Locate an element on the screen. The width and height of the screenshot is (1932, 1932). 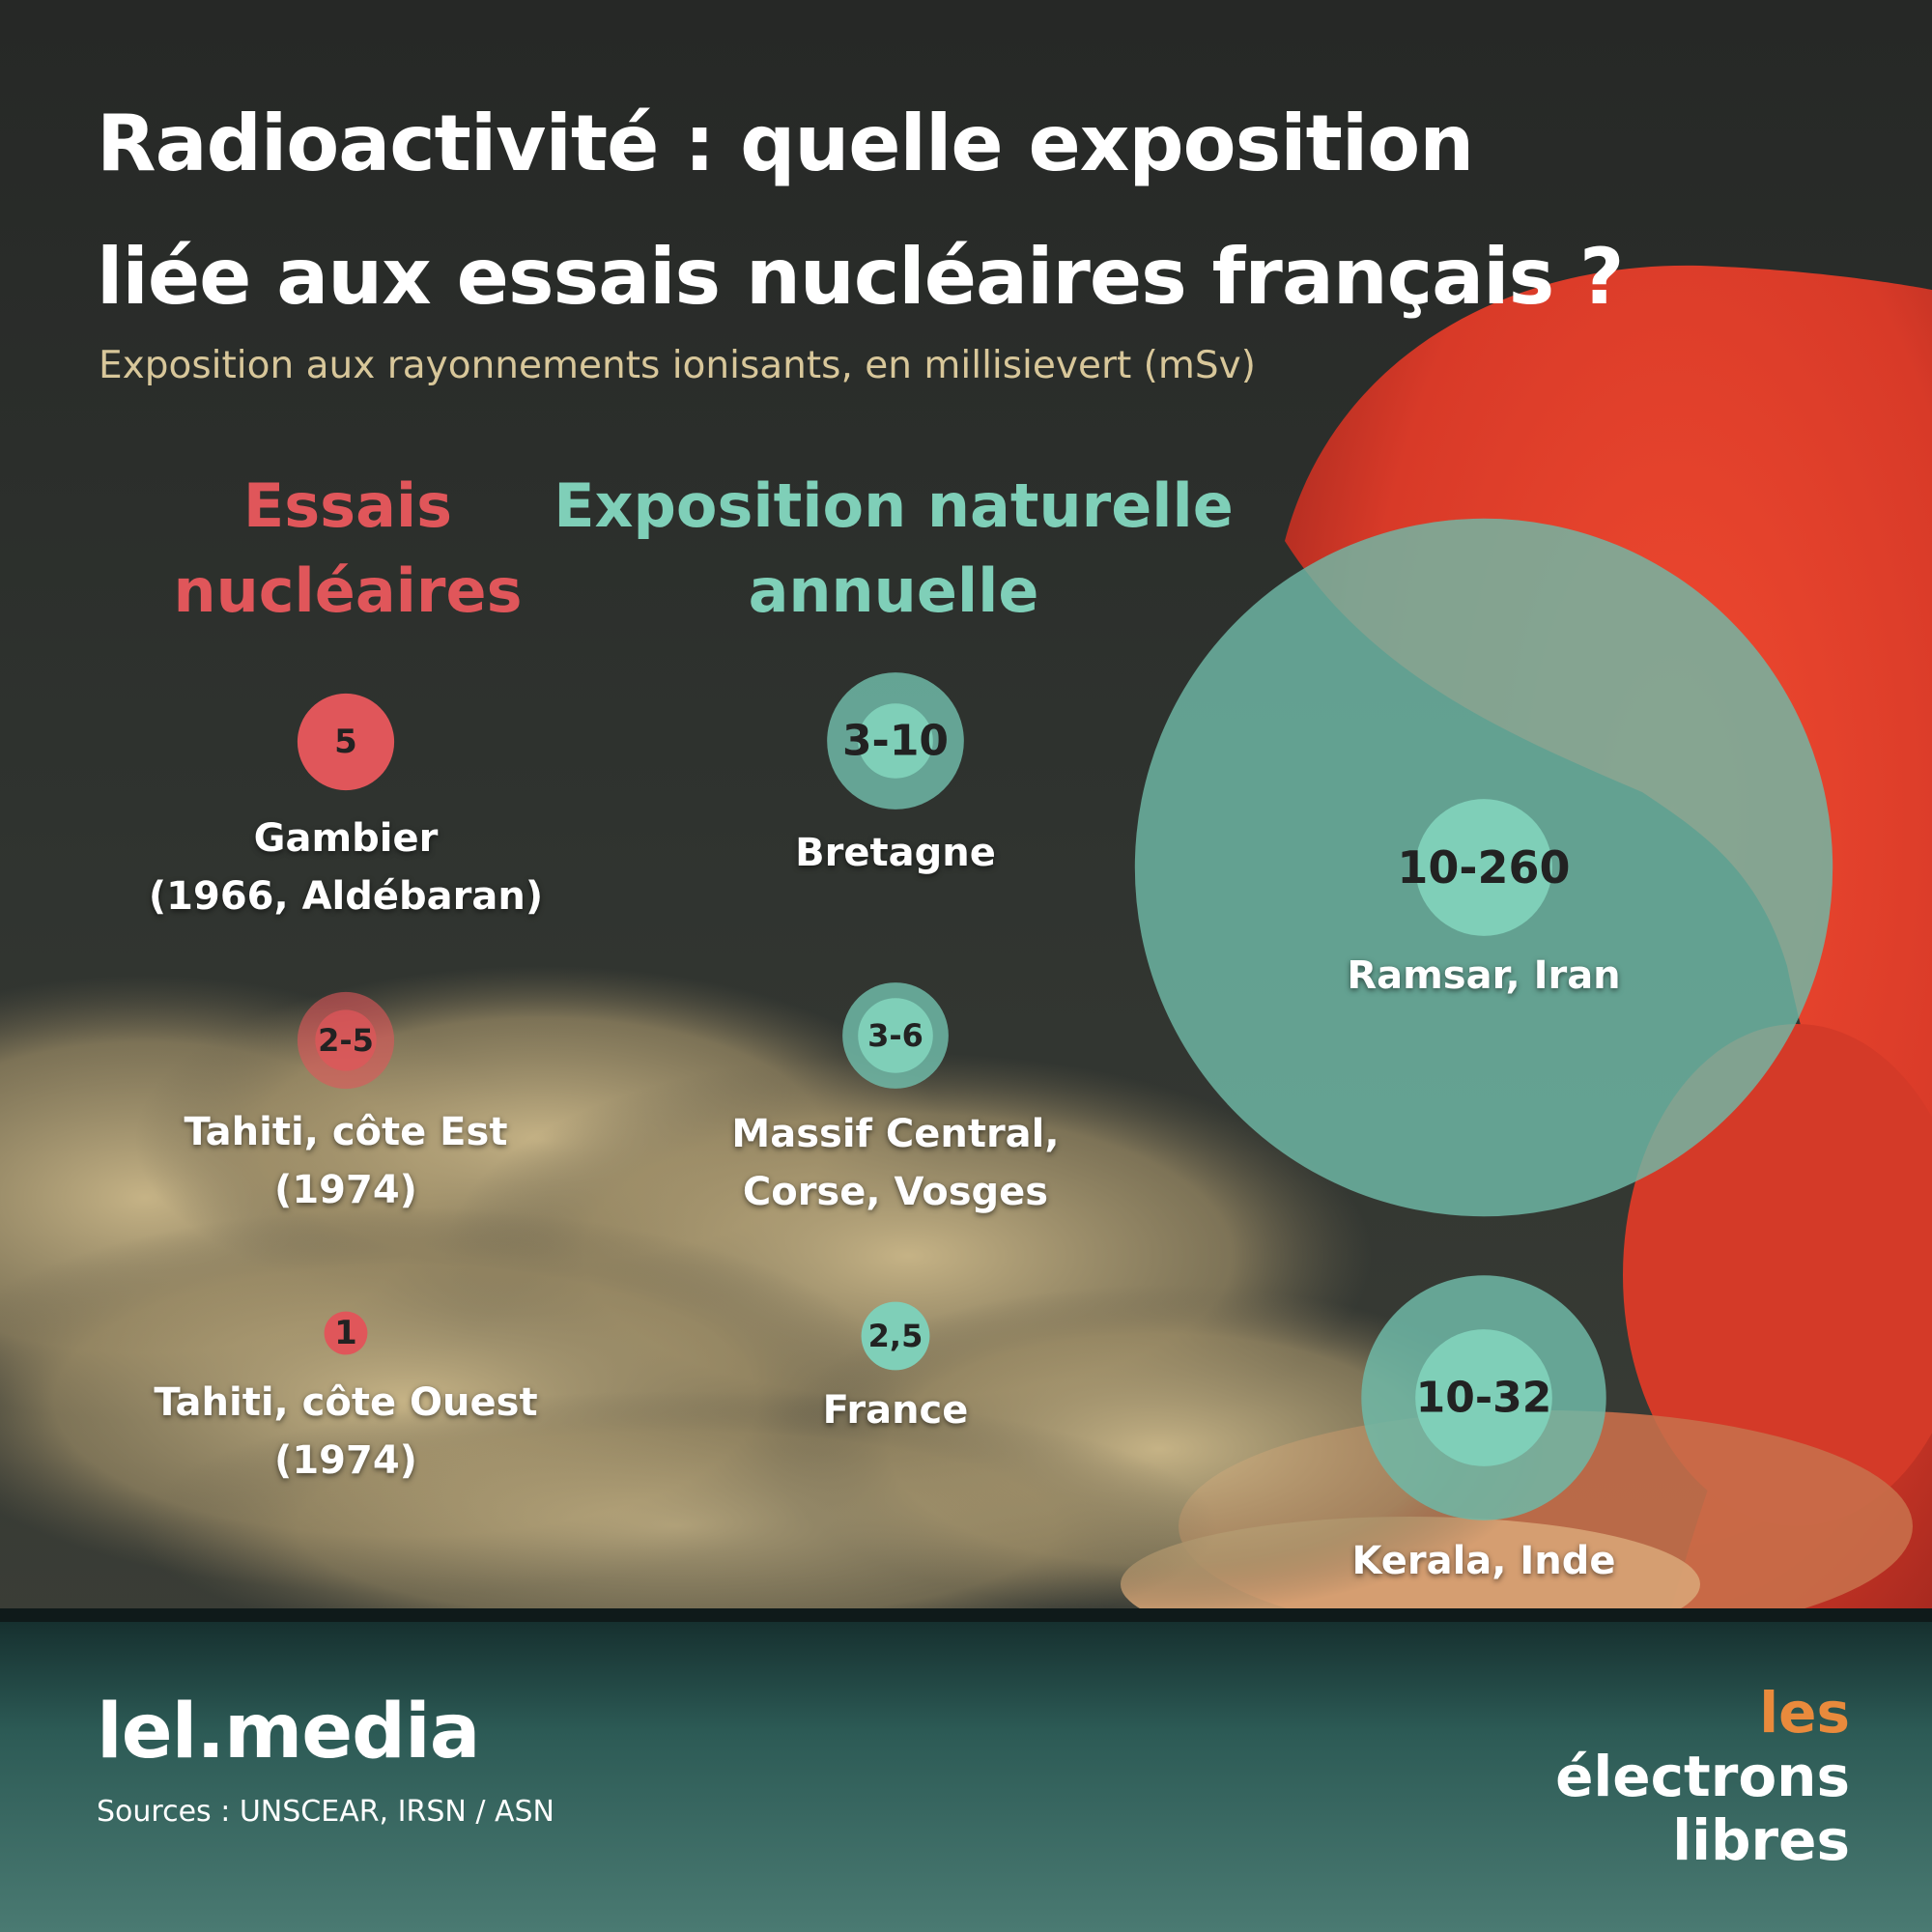
bubble-place-label: Tahiti, côte Ouest (1974) is located at coordinates (346, 1431).